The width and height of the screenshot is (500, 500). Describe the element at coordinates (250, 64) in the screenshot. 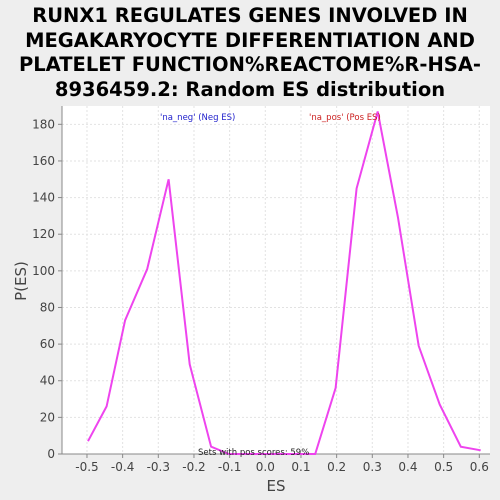

I see `chart-title-line-3: PLATELET FUNCTION%REACTOME%R-HSA-` at that location.